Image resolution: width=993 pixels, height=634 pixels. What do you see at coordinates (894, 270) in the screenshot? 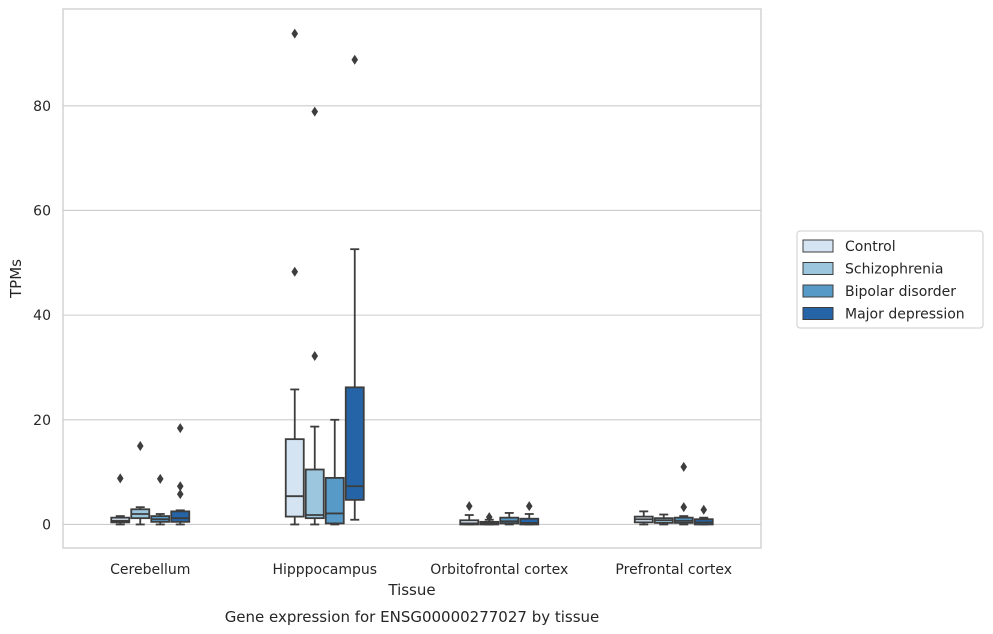
I see `legend-label: Schizophrenia` at bounding box center [894, 270].